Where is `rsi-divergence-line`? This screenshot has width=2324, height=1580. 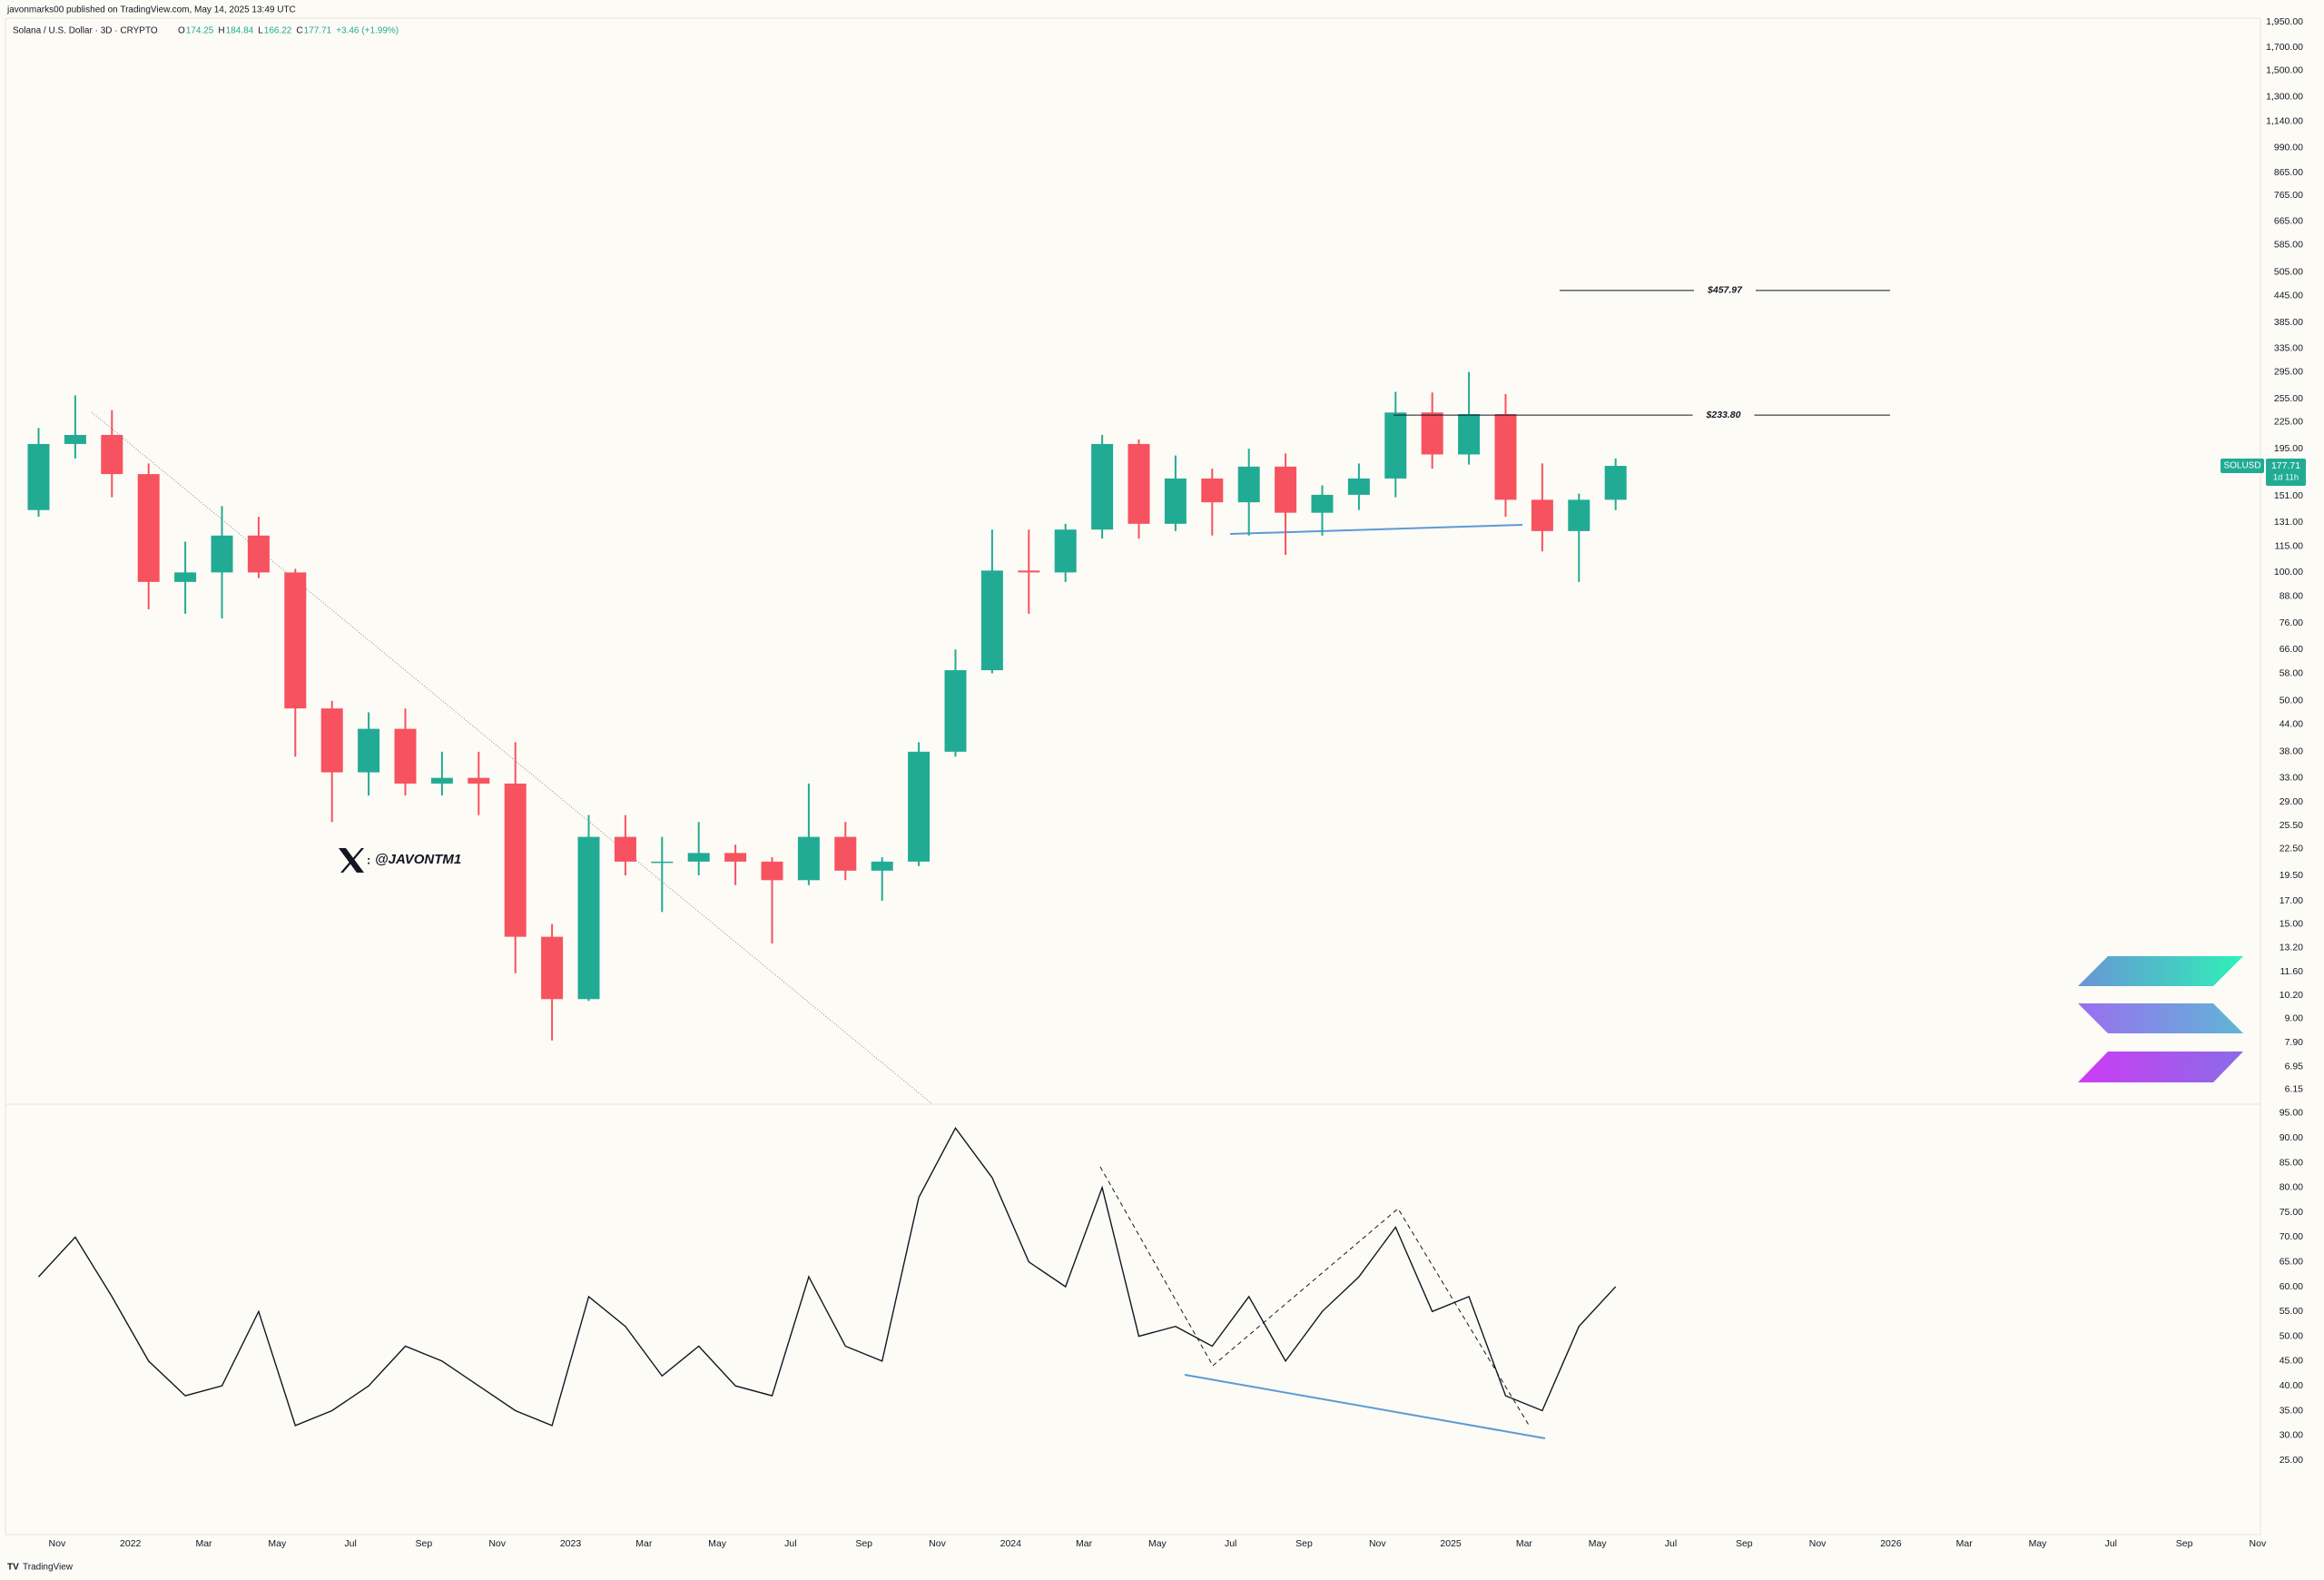
rsi-divergence-line is located at coordinates (1365, 1407).